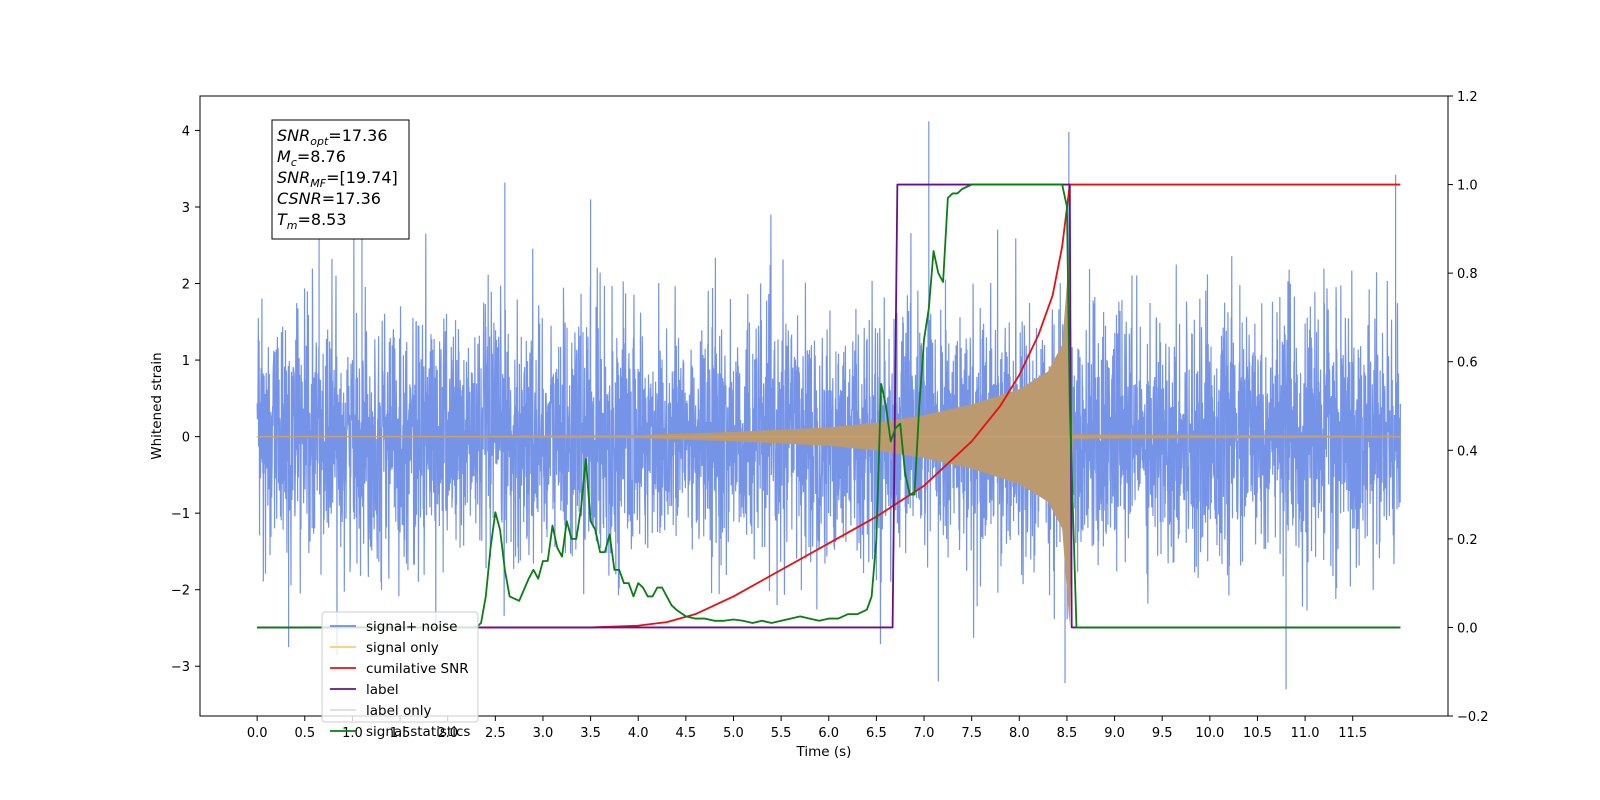 The width and height of the screenshot is (1600, 800). What do you see at coordinates (824, 752) in the screenshot?
I see `x-axis-title: Time (s)` at bounding box center [824, 752].